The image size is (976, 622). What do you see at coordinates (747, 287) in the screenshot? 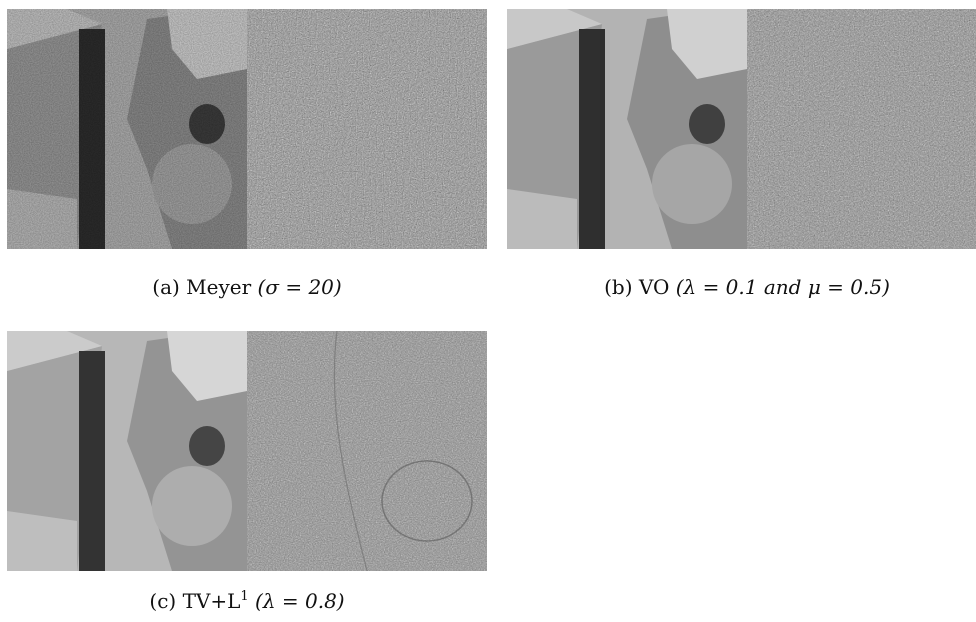
I see `caption-b: (b) VO (λ = 0.1 and μ = 0.5)` at bounding box center [747, 287].